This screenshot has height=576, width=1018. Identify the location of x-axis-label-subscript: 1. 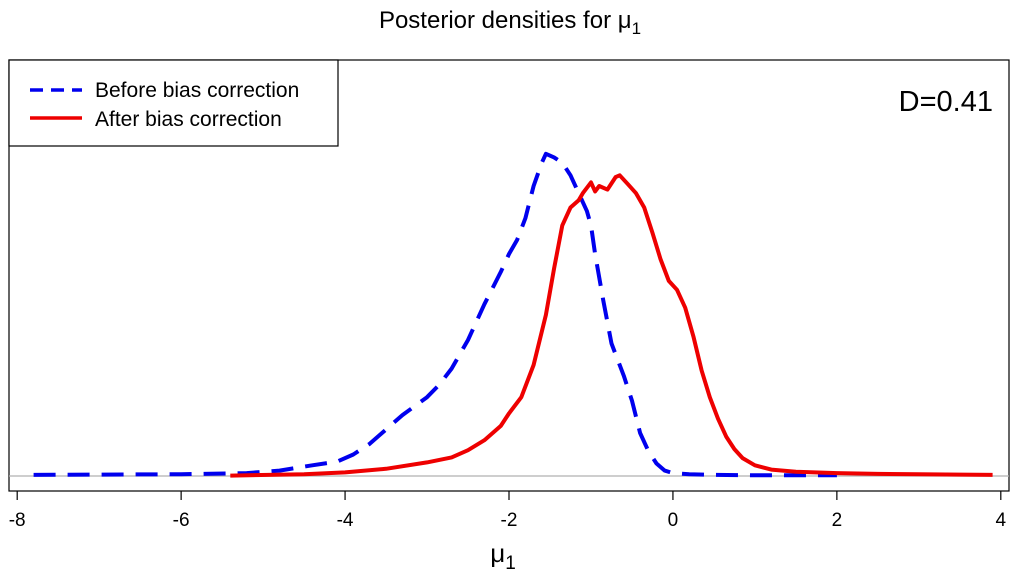
(510, 563).